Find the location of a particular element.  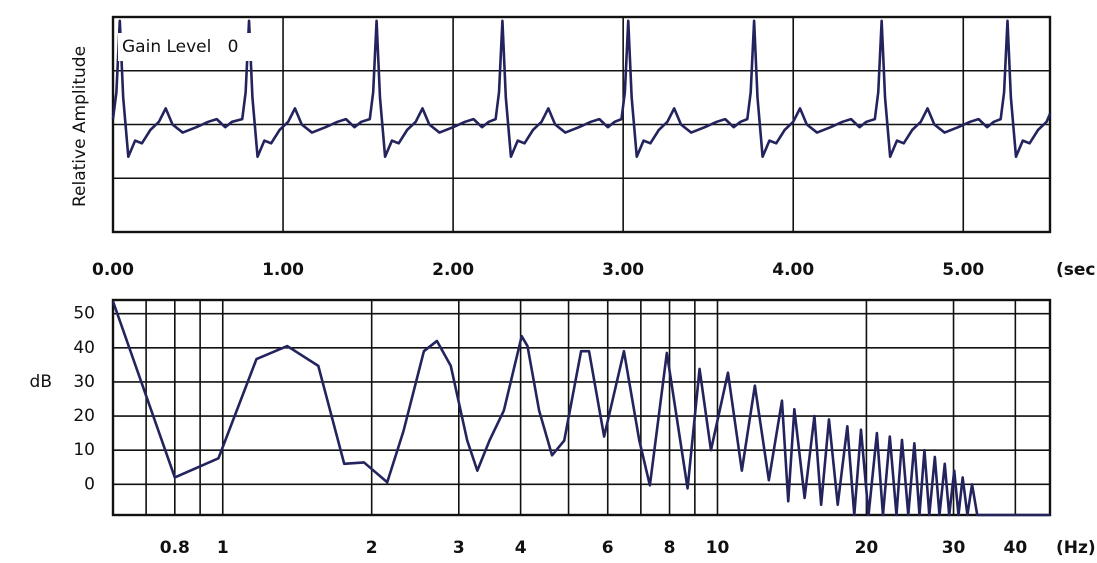

x-tick-label: 0.00 is located at coordinates (113, 270).